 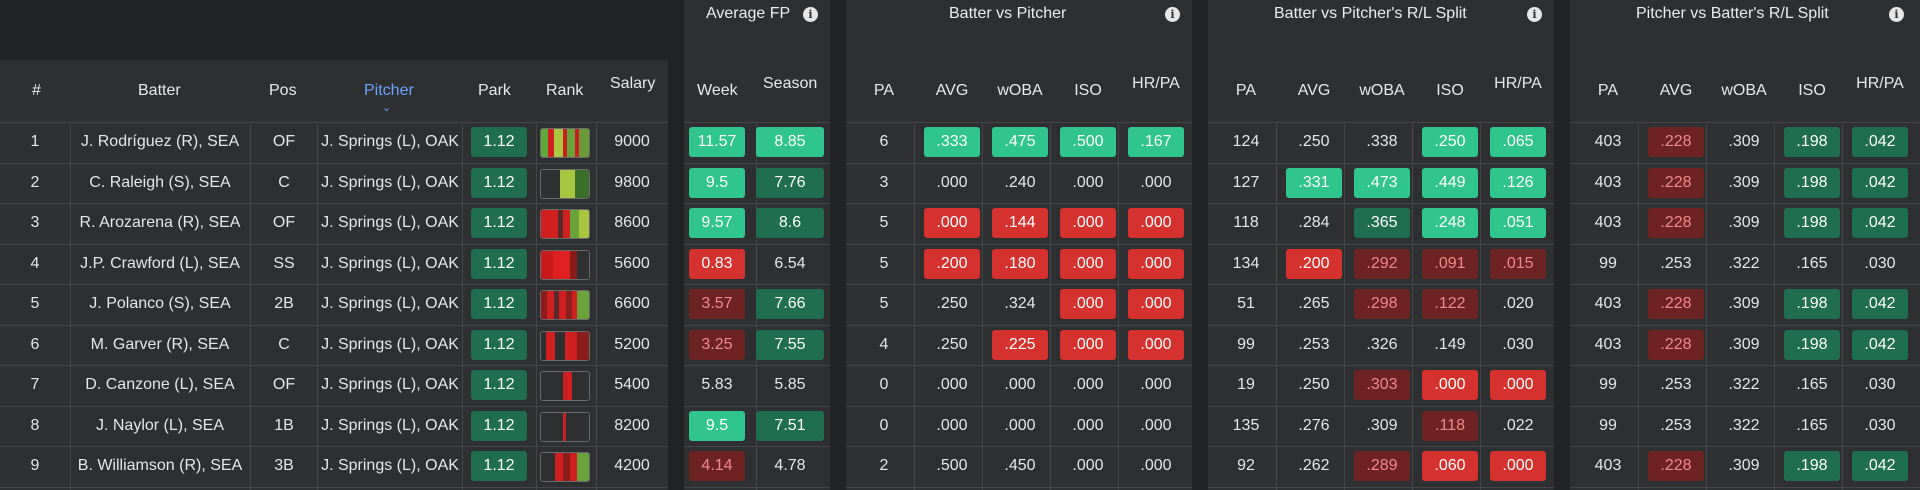 I want to click on bvs-hr-pa: .051, so click(x=1518, y=223).